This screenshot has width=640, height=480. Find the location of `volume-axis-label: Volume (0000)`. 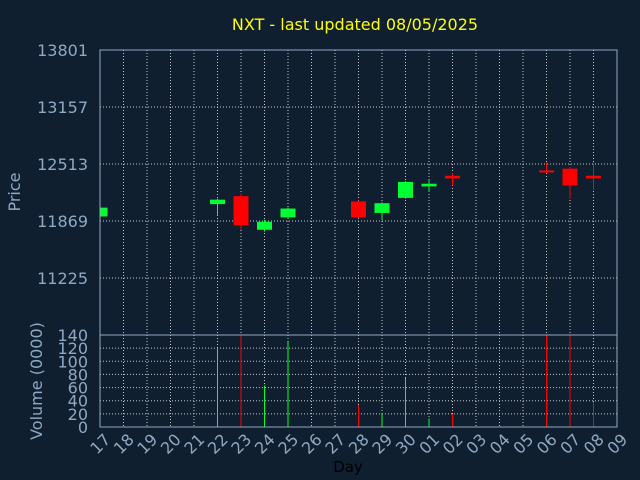

volume-axis-label: Volume (0000) is located at coordinates (36, 381).